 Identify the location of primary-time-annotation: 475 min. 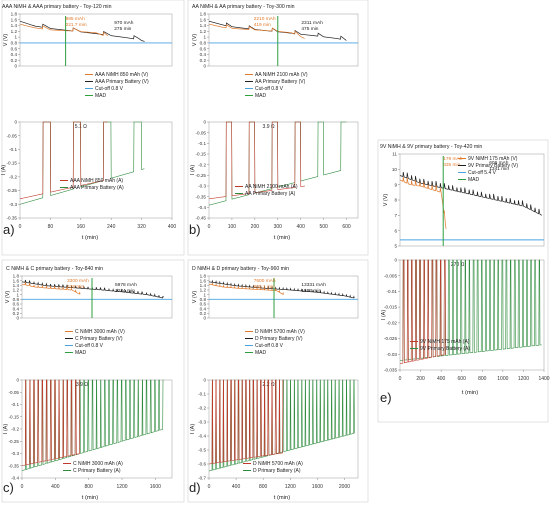
(309, 29).